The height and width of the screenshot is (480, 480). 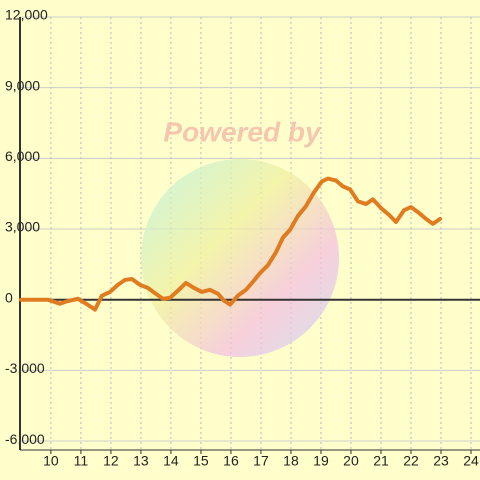 I want to click on x-tick-label: 12, so click(x=111, y=461).